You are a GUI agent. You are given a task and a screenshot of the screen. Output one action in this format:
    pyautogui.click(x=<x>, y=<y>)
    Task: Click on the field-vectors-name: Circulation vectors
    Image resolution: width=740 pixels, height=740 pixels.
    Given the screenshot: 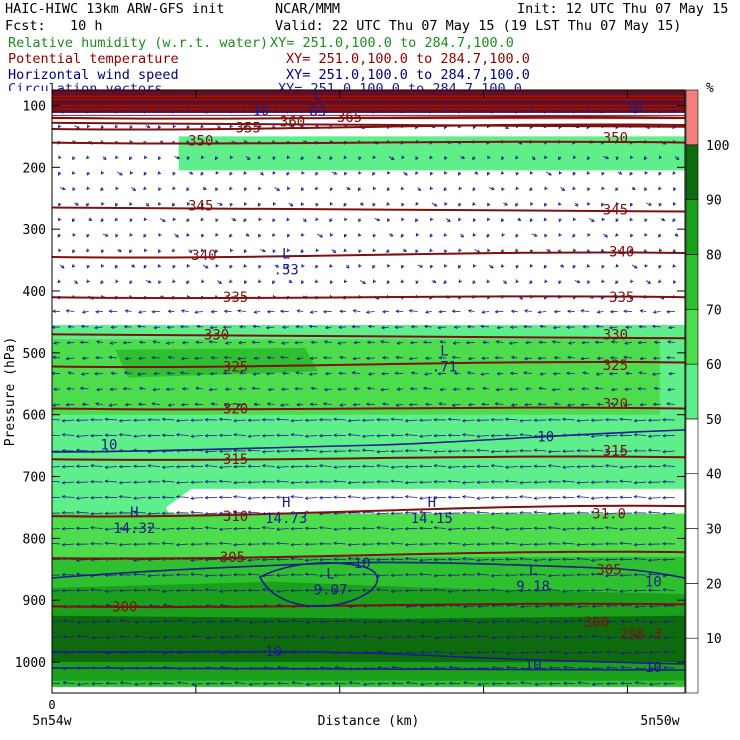 What is the action you would take?
    pyautogui.click(x=85, y=86)
    